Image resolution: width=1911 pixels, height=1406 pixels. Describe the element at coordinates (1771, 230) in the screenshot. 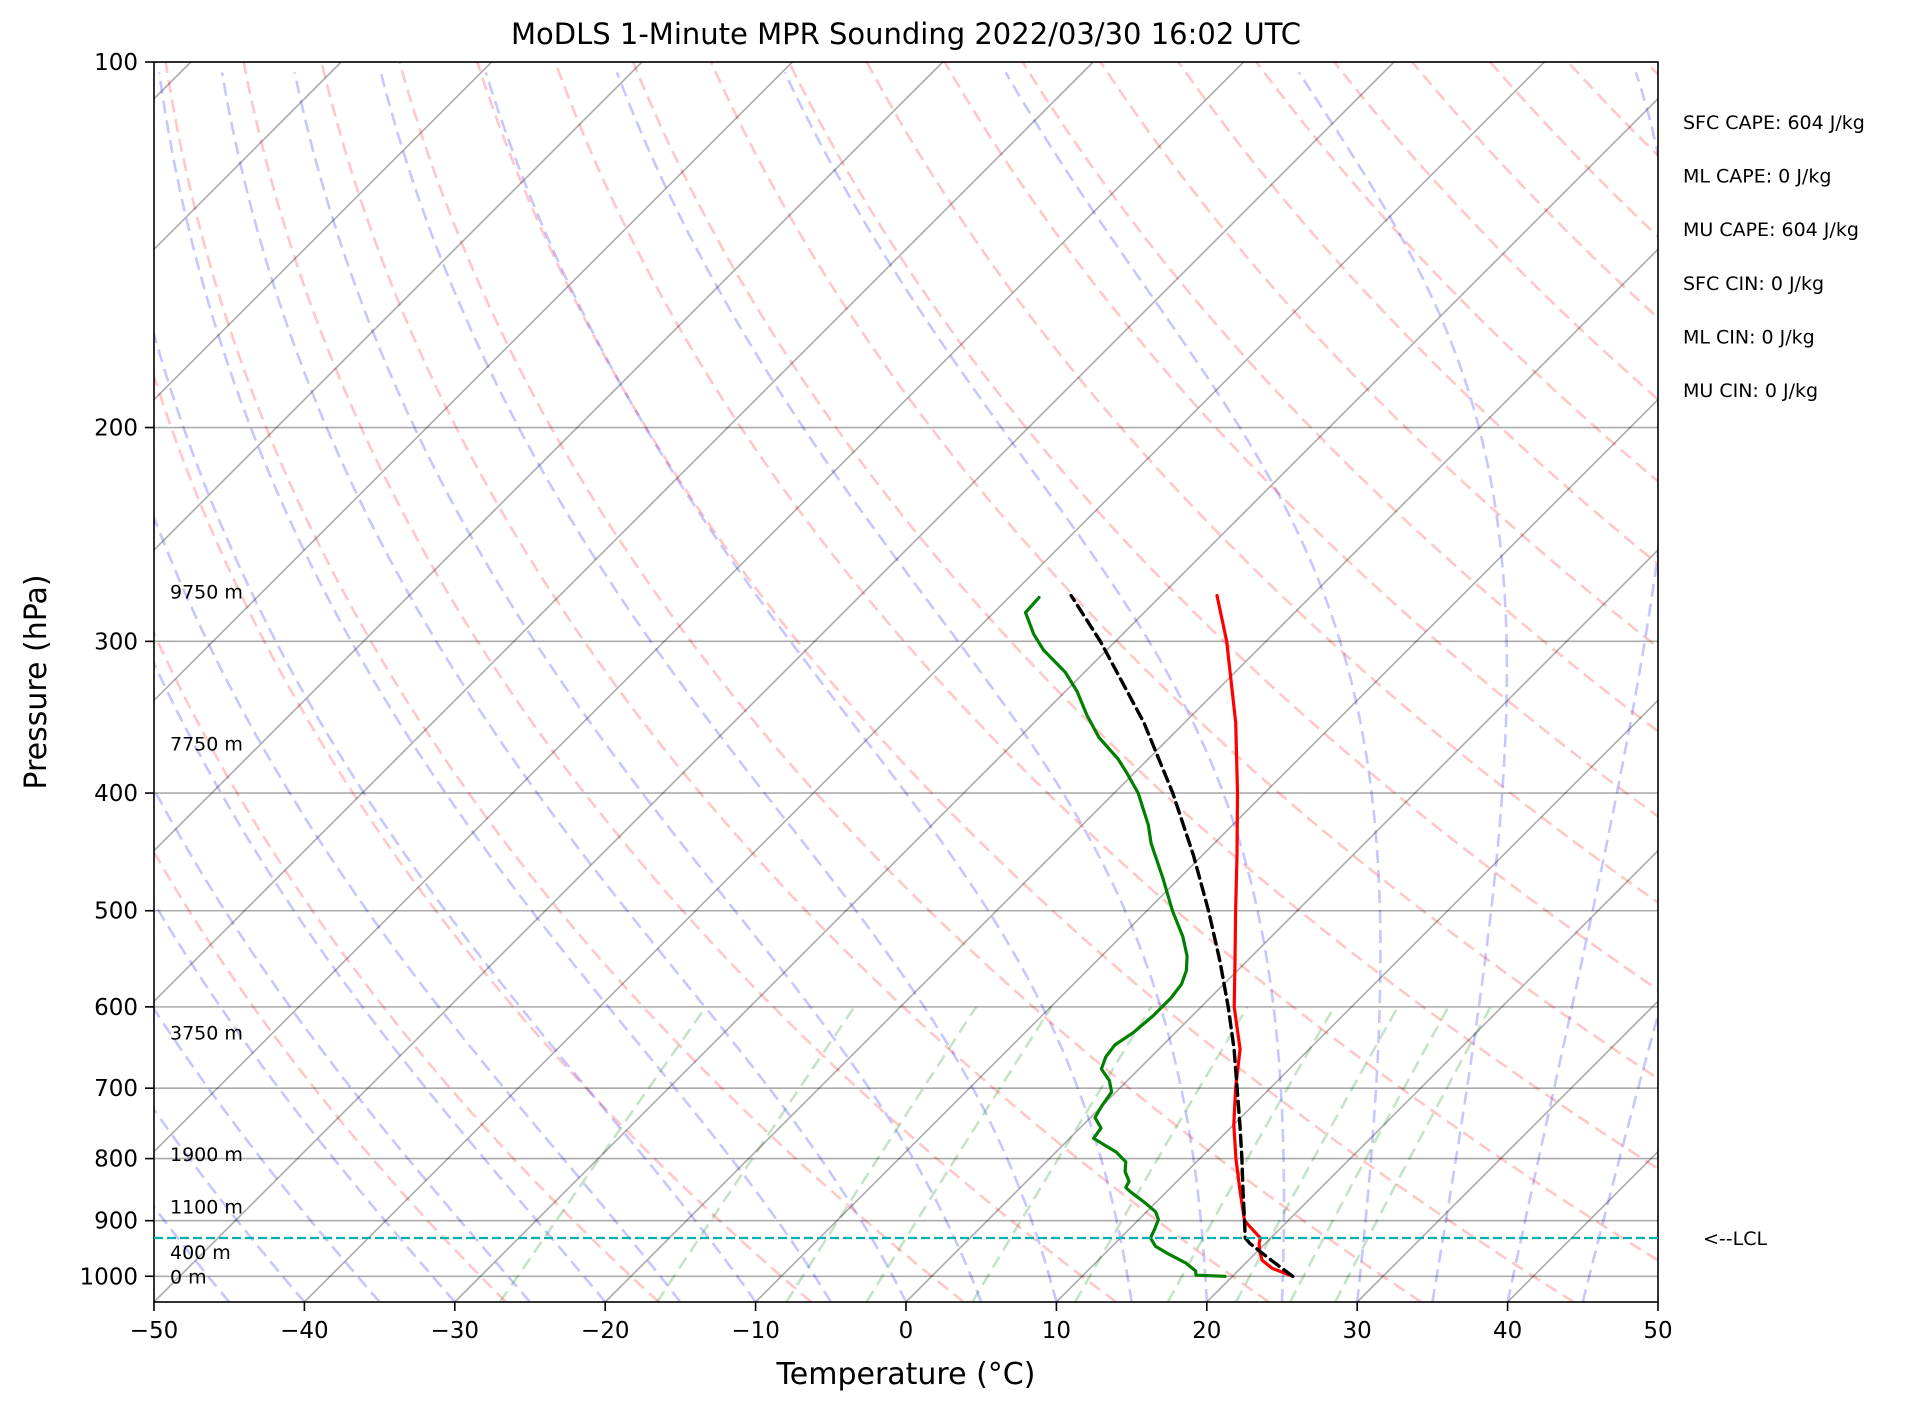

I see `cape-cin-annotation: MU CAPE: 604 J/kg` at that location.